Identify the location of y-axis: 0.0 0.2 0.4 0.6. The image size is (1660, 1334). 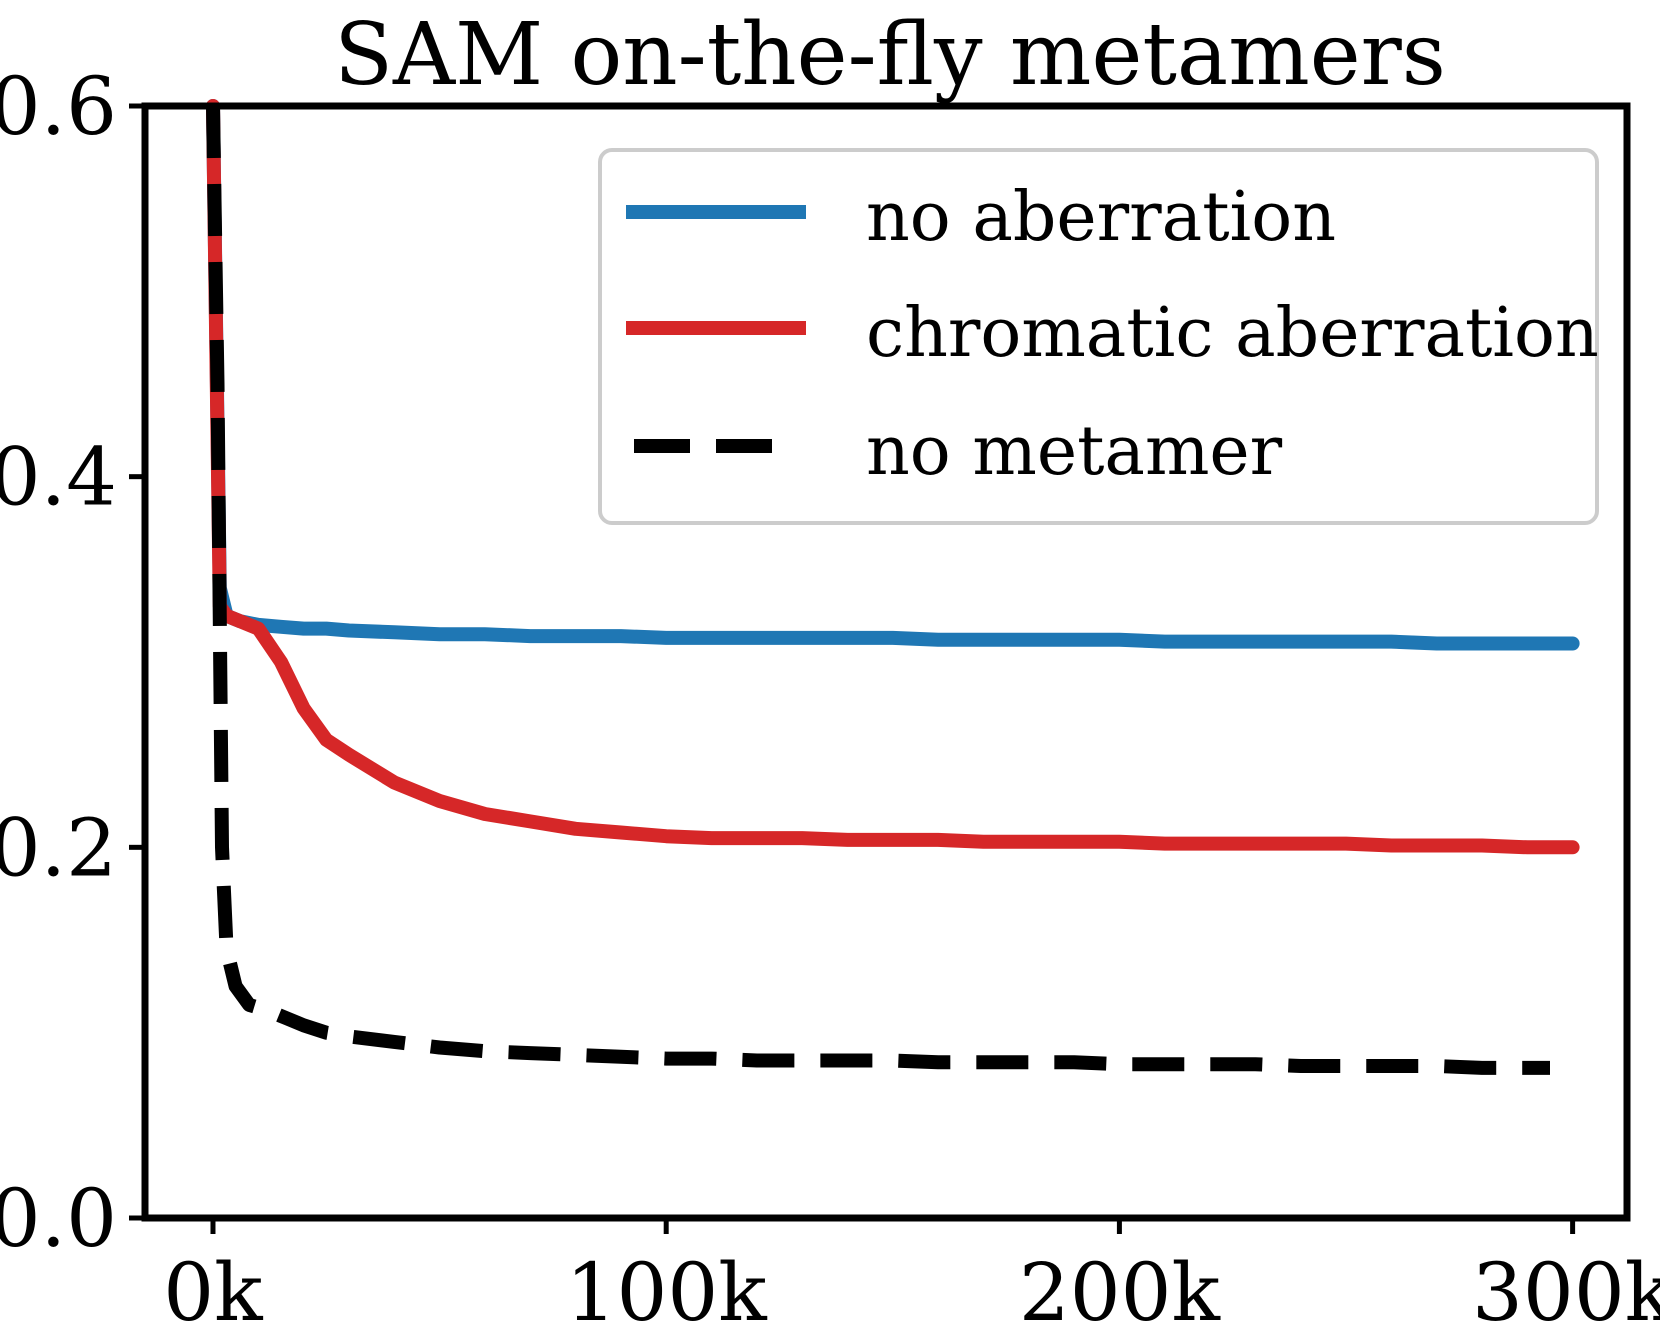
(72, 662).